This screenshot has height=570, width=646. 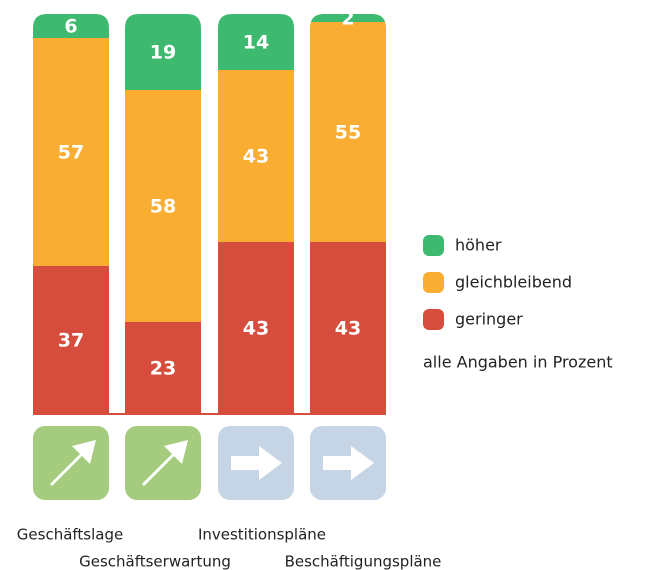 I want to click on x-tick-label: Investitionspläne, so click(x=262, y=535).